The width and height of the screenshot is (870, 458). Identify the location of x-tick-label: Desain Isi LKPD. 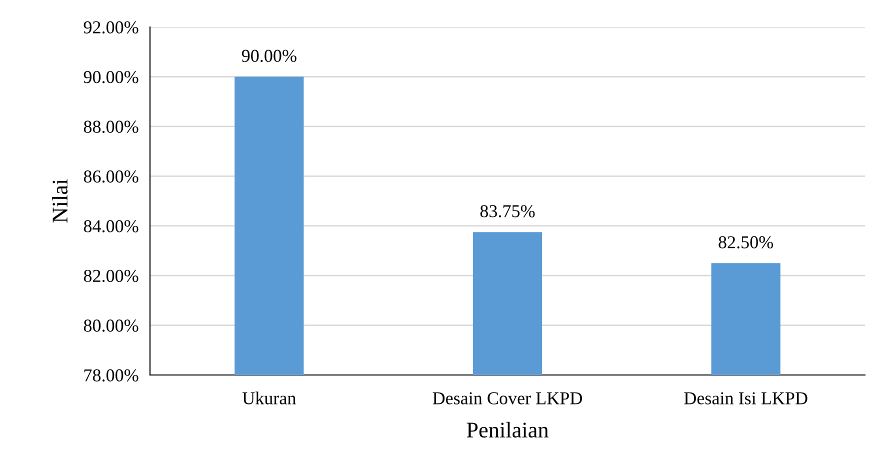
(746, 398).